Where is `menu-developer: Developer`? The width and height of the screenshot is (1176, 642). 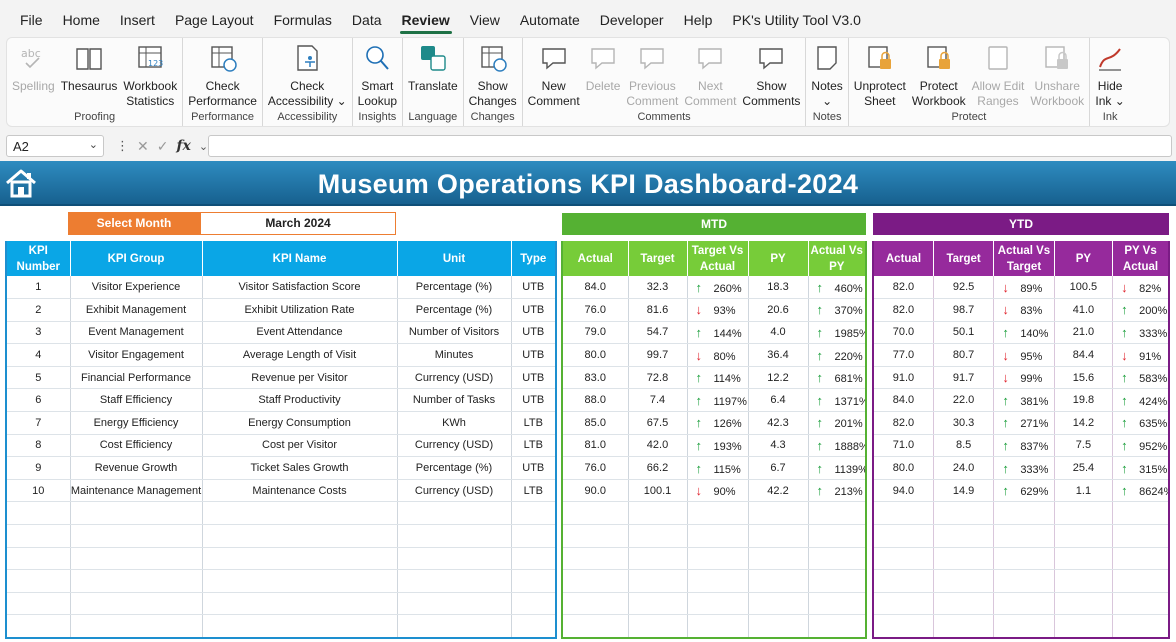 menu-developer: Developer is located at coordinates (631, 20).